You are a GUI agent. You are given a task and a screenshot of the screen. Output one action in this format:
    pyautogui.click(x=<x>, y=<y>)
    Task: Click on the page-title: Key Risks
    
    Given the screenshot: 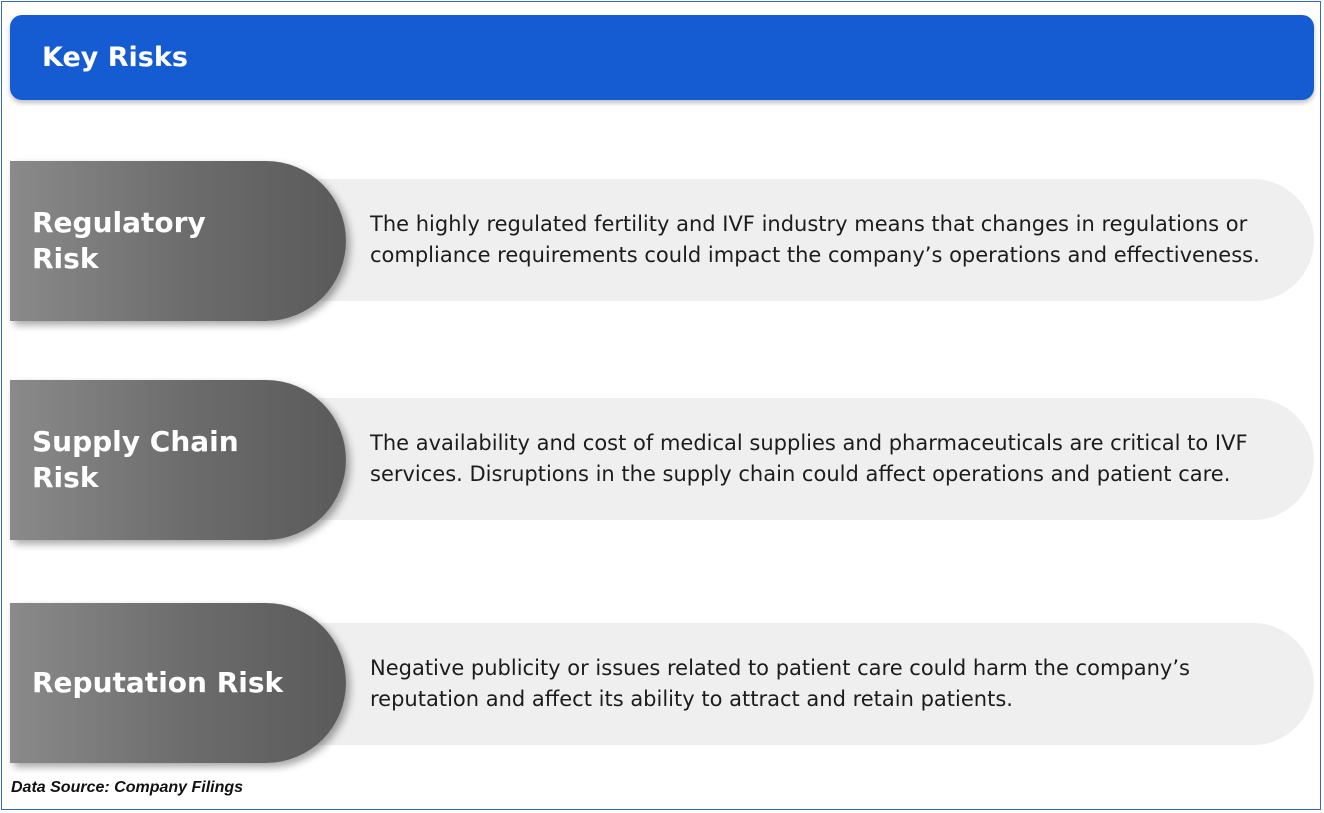 What is the action you would take?
    pyautogui.click(x=115, y=57)
    